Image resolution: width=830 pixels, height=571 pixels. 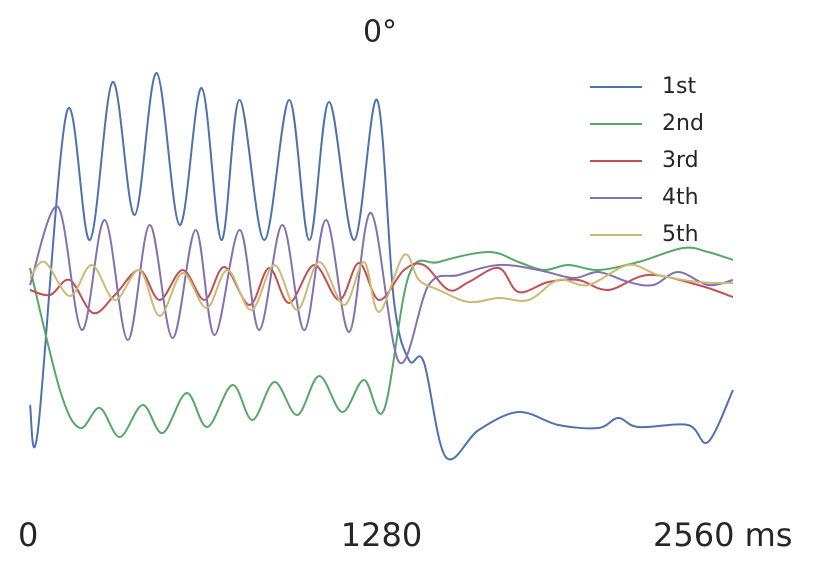 What do you see at coordinates (381, 535) in the screenshot?
I see `x-tick-label: 1280` at bounding box center [381, 535].